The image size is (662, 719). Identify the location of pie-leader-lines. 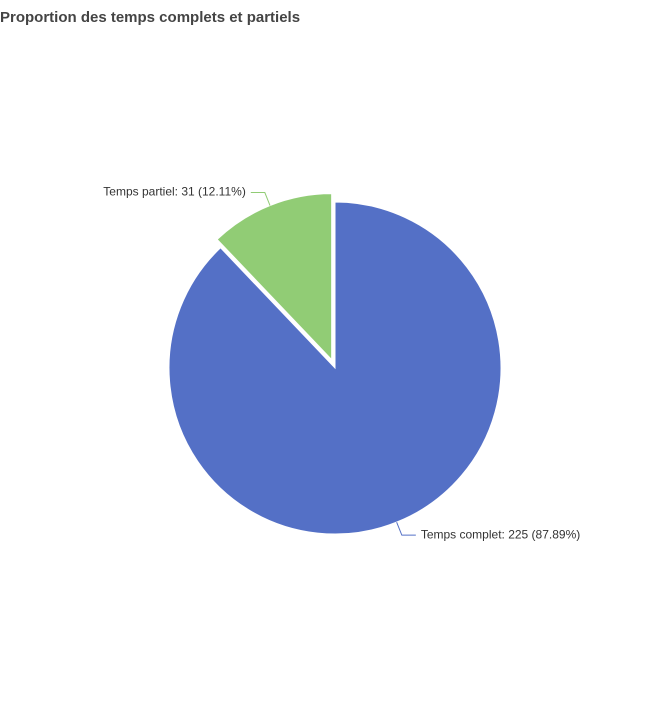
(333, 364).